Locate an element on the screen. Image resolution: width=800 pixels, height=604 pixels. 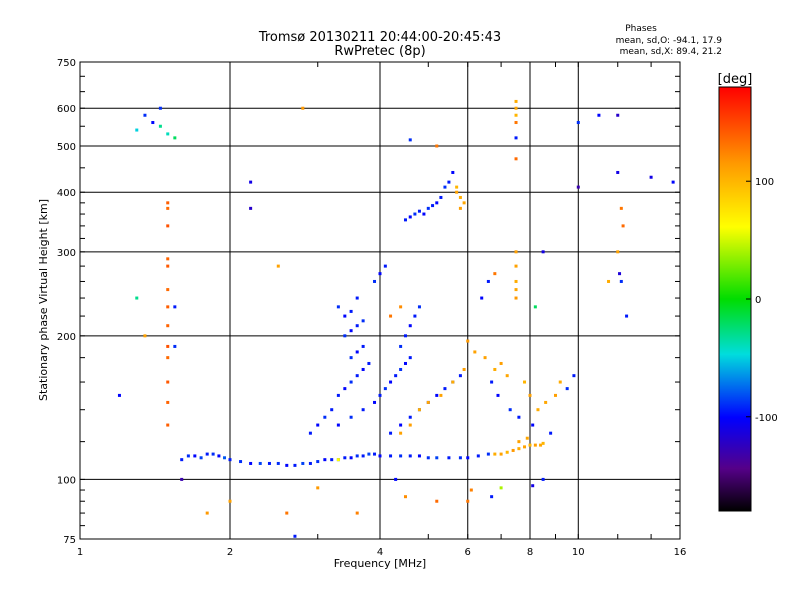
y-axis-label: Stationary phase Virtual Height [km] is located at coordinates (43, 300).